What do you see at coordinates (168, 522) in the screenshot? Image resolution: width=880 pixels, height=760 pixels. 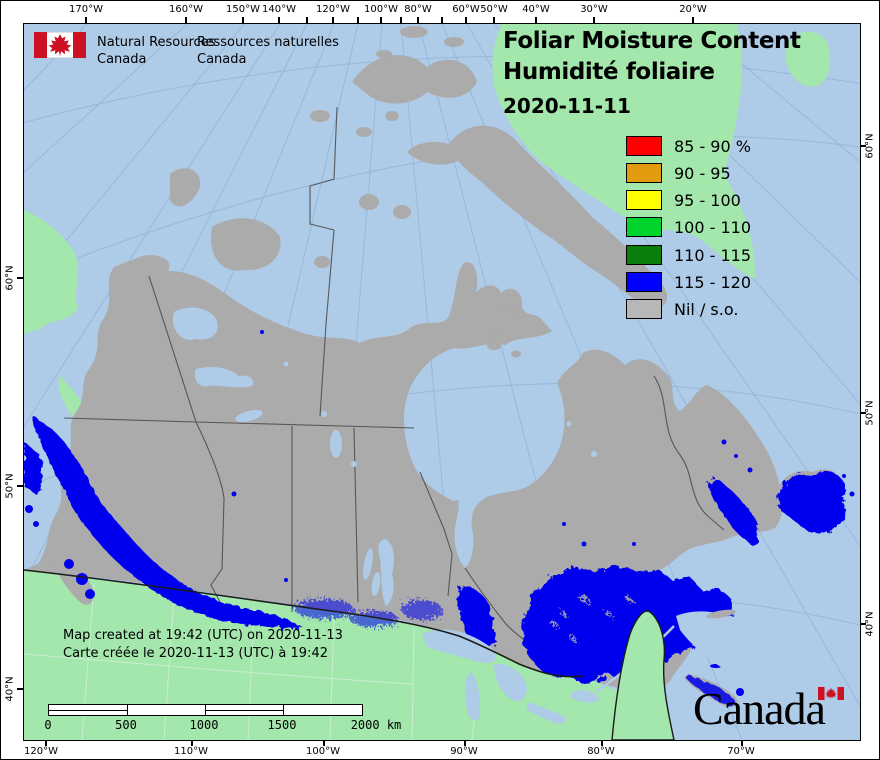 I see `fmc-bc-coast` at bounding box center [168, 522].